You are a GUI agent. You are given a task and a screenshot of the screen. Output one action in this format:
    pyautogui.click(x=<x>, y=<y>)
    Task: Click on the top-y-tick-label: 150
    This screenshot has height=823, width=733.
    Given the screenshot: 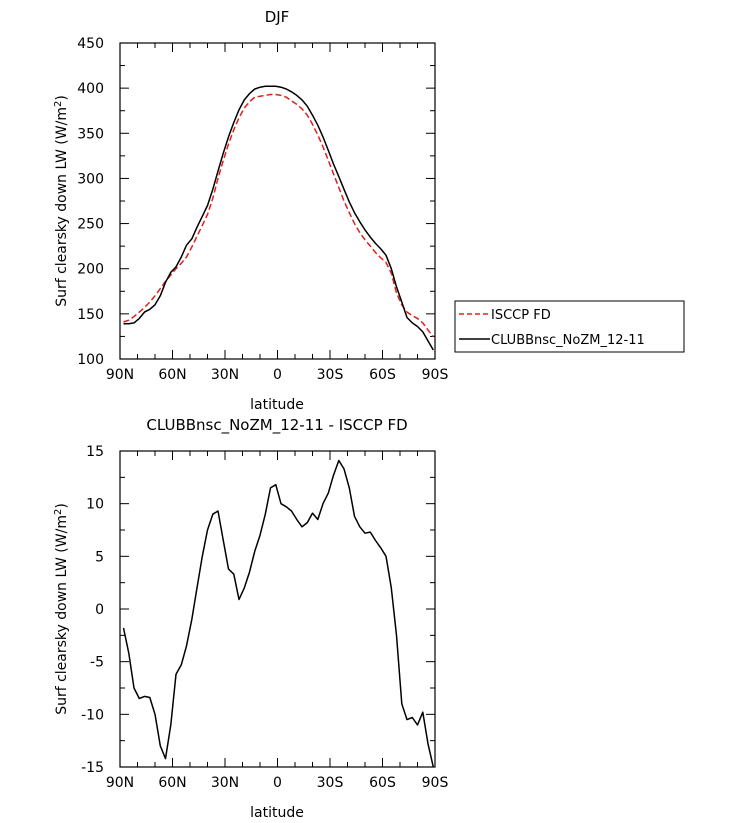 What is the action you would take?
    pyautogui.click(x=90, y=315)
    